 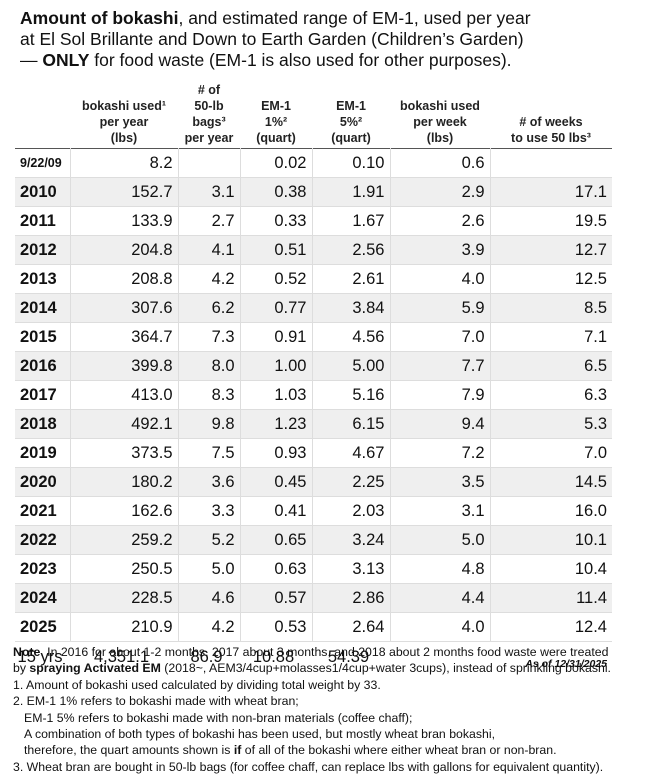 What do you see at coordinates (275, 453) in the screenshot?
I see `cell: 0.93` at bounding box center [275, 453].